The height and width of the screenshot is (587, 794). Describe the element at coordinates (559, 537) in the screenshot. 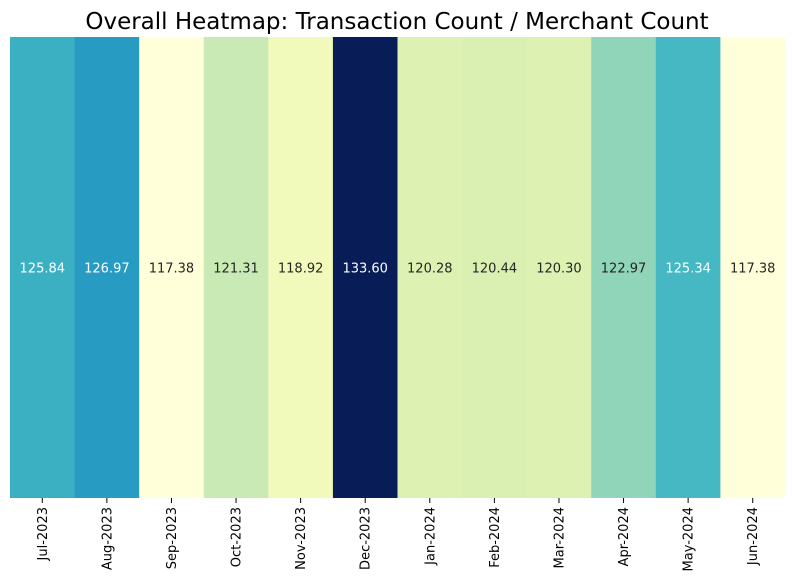

I see `x-tick-label: Mar-2024` at that location.